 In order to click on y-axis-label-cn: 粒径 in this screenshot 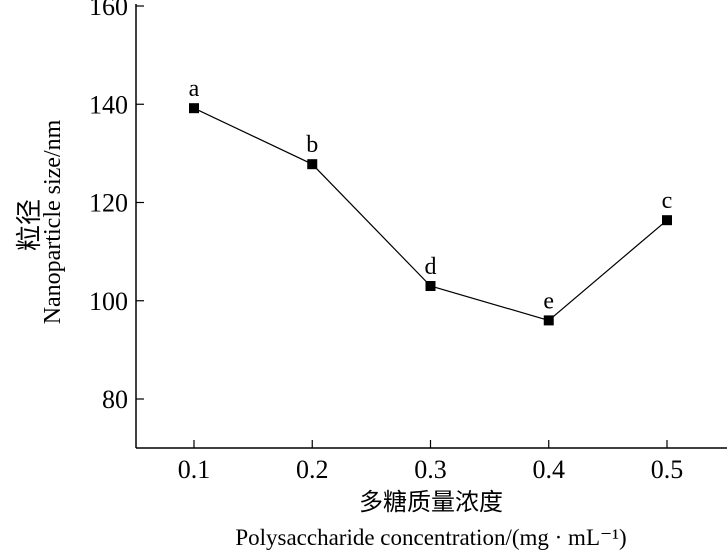, I will do `click(29, 225)`.